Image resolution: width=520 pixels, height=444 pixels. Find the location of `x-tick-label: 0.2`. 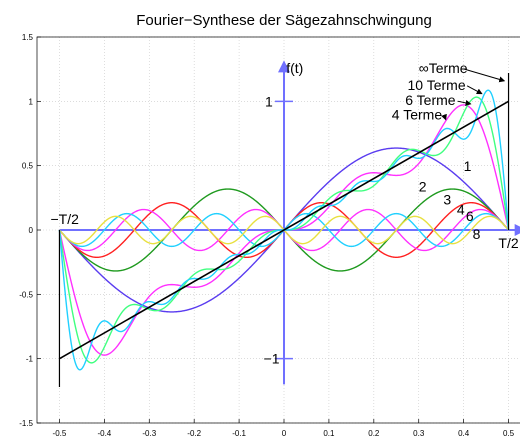

x-tick-label: 0.2 is located at coordinates (374, 433).